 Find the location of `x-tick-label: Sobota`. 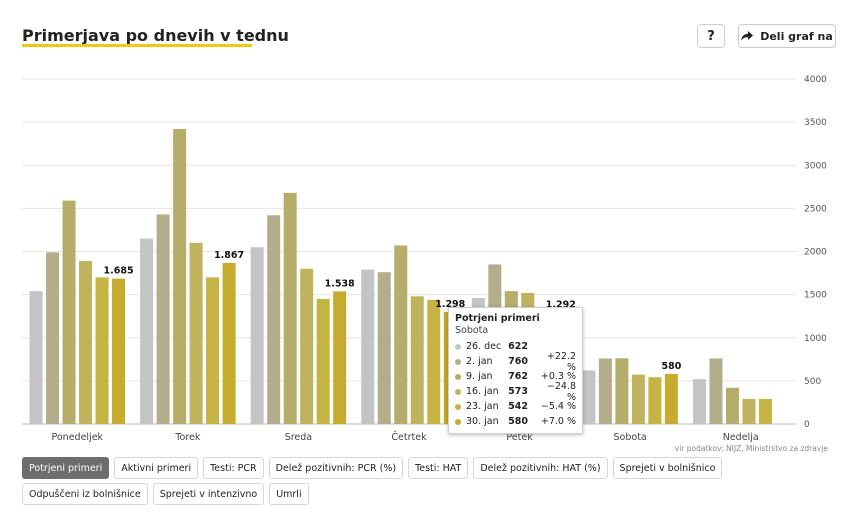

x-tick-label: Sobota is located at coordinates (630, 437).